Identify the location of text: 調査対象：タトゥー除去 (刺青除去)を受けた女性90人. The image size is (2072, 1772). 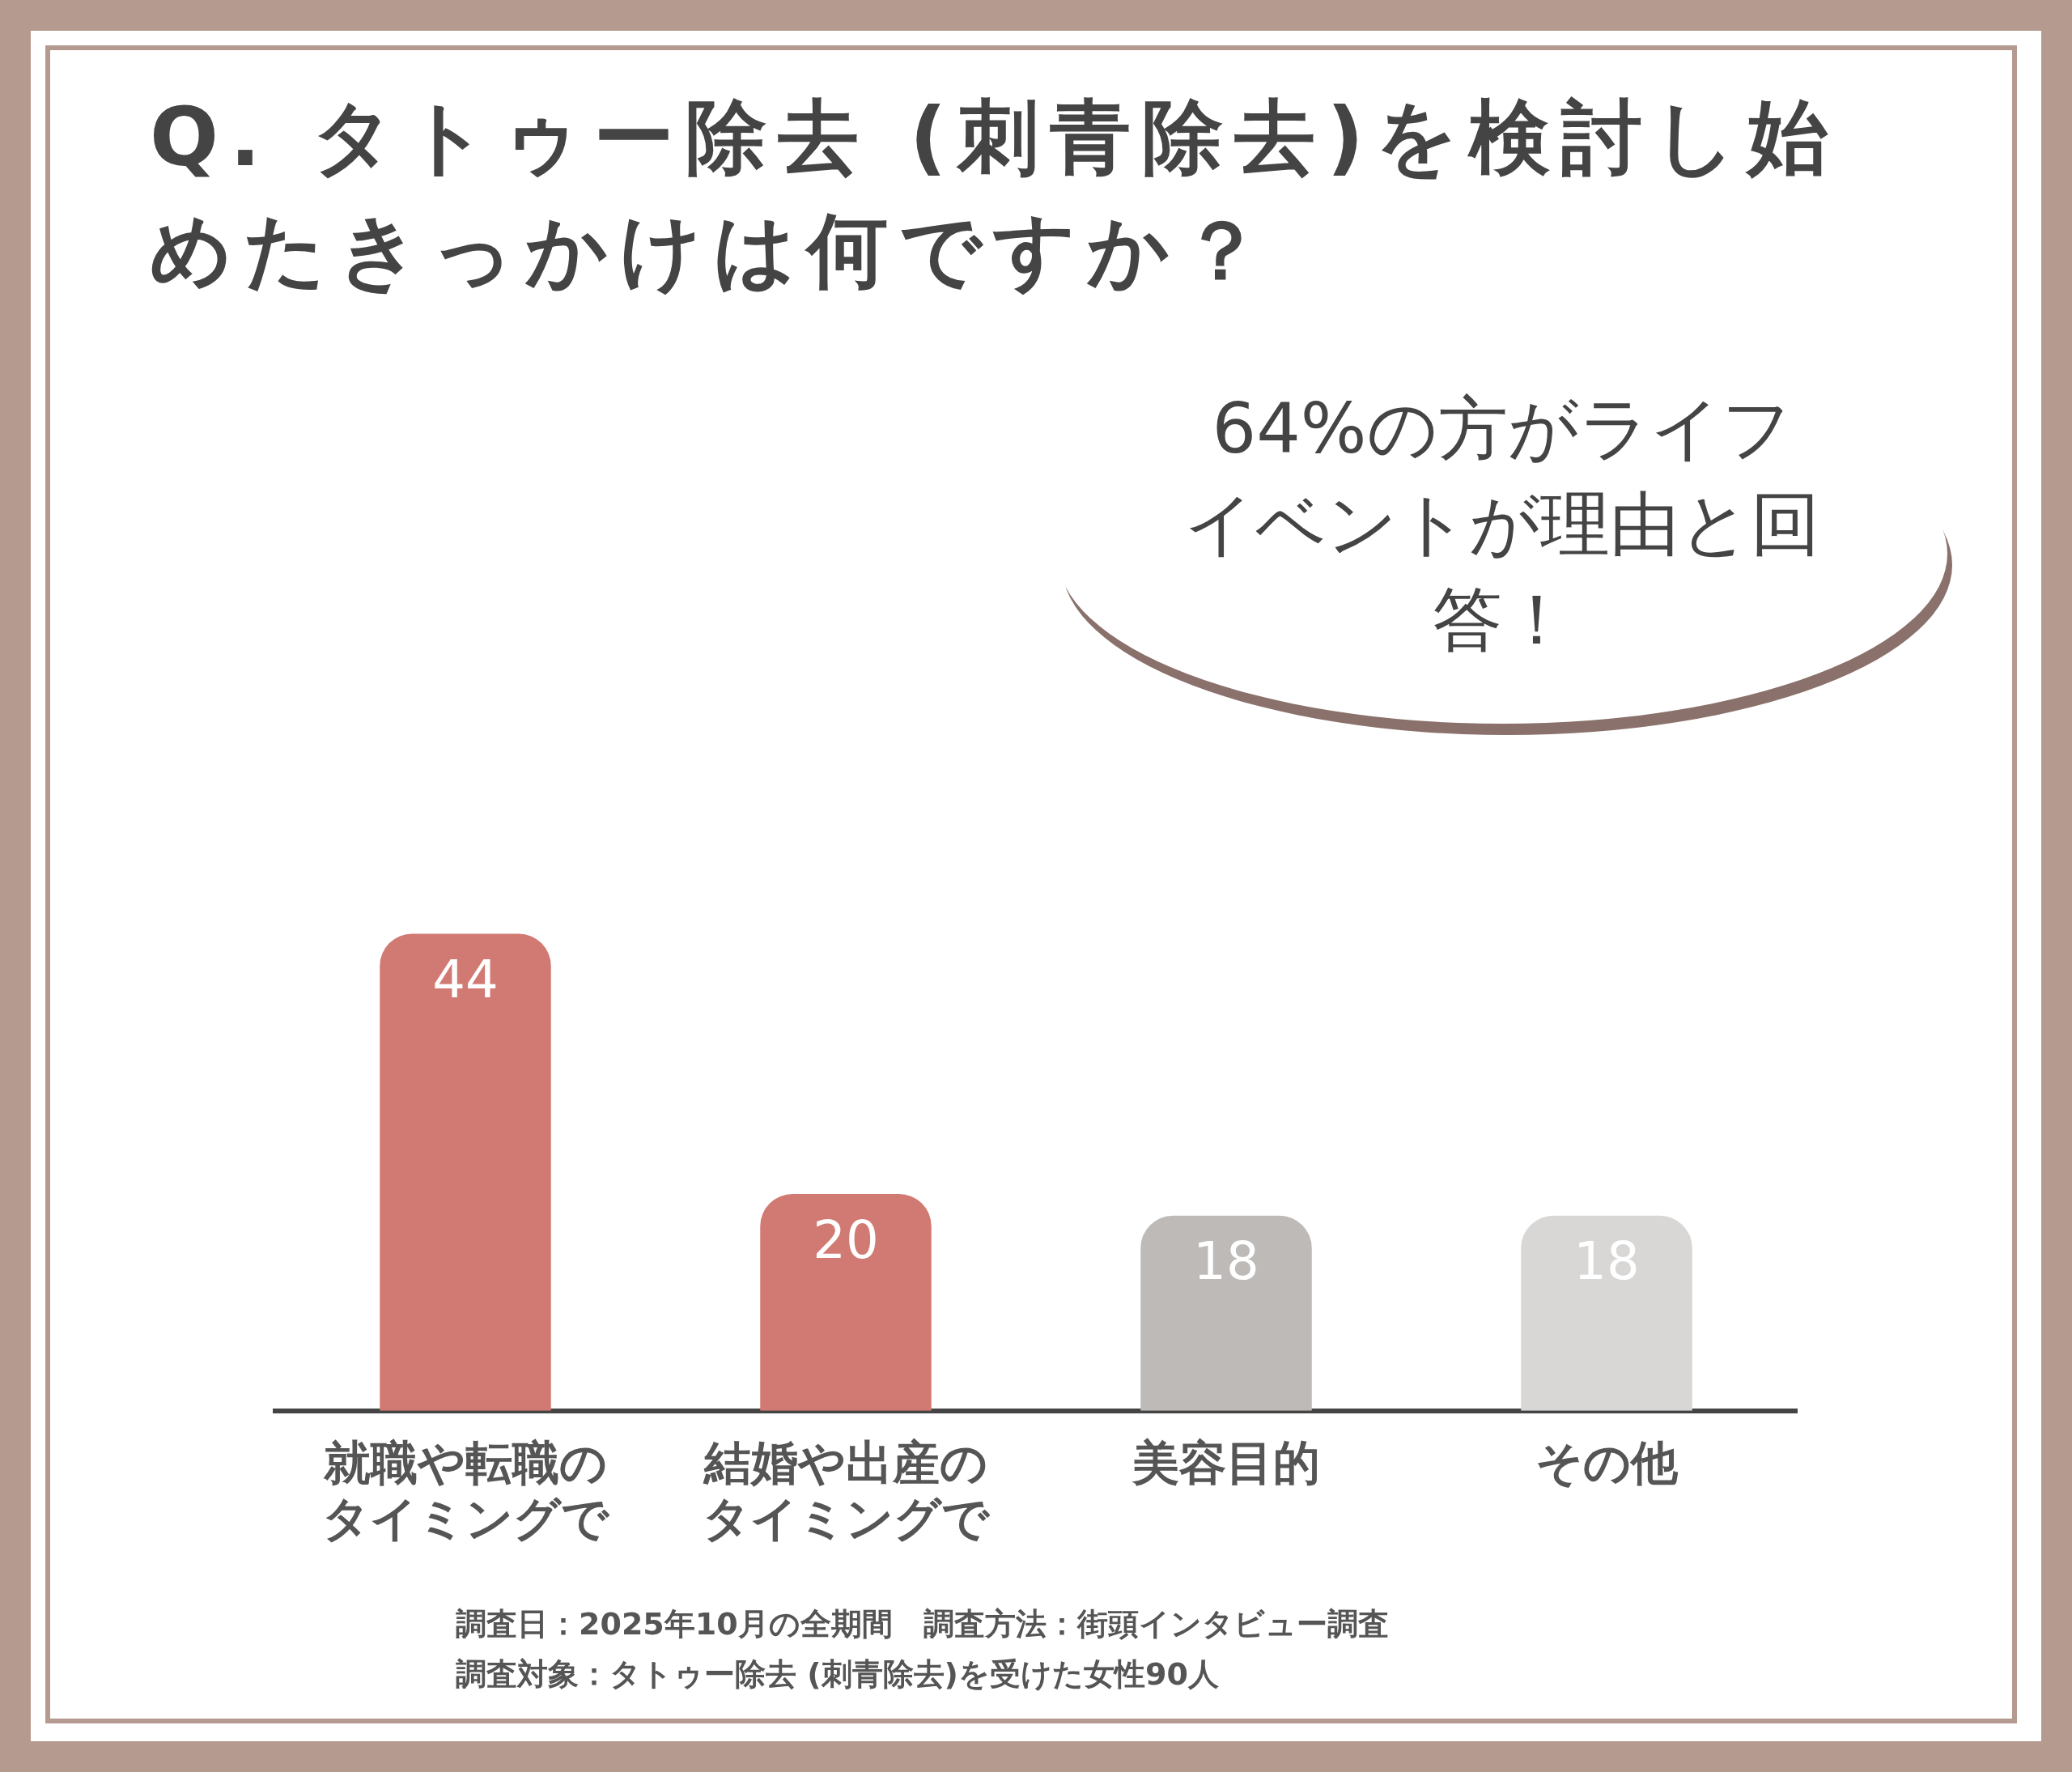
(837, 1674).